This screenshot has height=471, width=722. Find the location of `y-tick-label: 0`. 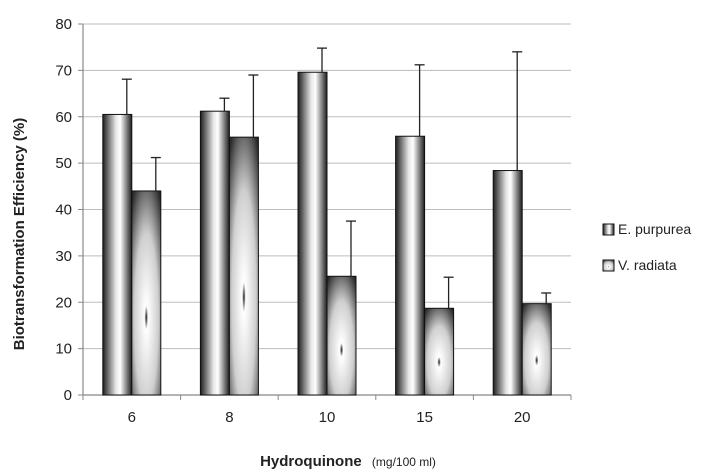

y-tick-label: 0 is located at coordinates (68, 395).